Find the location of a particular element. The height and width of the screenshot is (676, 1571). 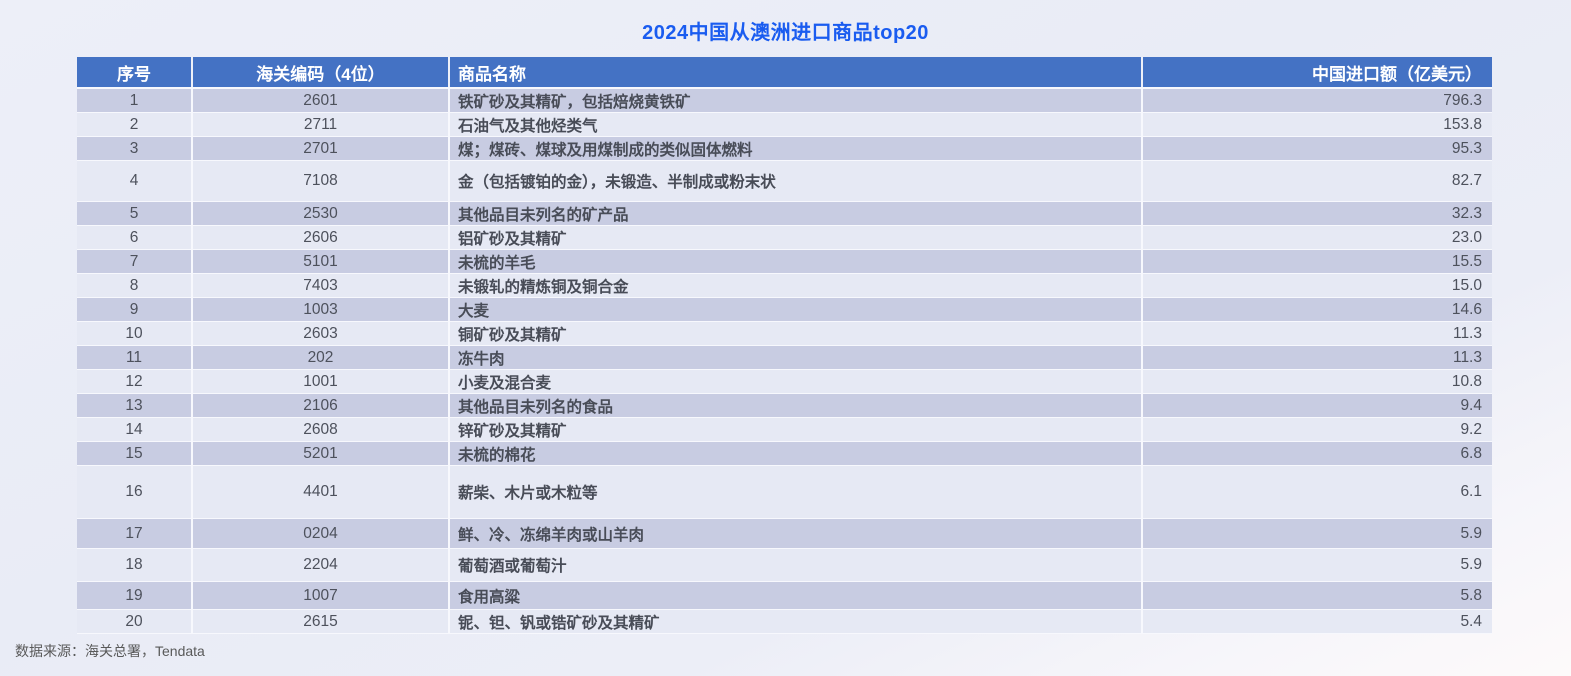

cell-rank: 5 is located at coordinates (135, 213).